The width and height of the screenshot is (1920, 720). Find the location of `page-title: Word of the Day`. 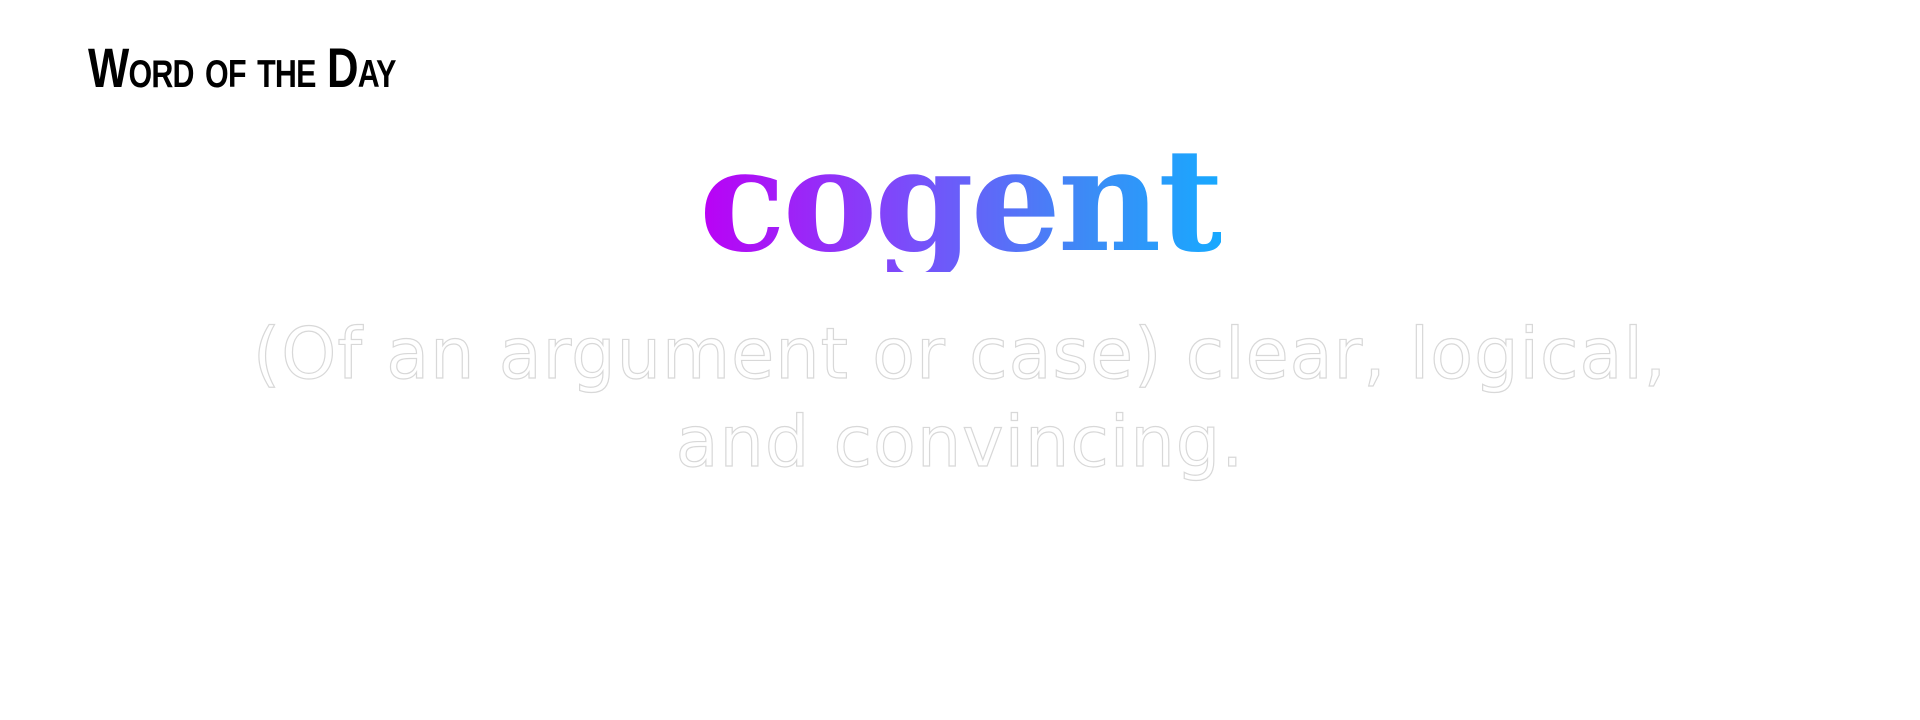

page-title: Word of the Day is located at coordinates (242, 67).